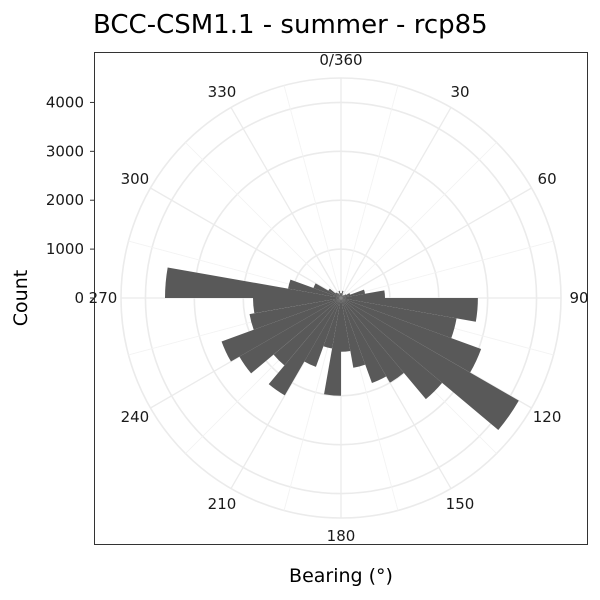 The image size is (600, 600). I want to click on angle-label: 240, so click(135, 417).